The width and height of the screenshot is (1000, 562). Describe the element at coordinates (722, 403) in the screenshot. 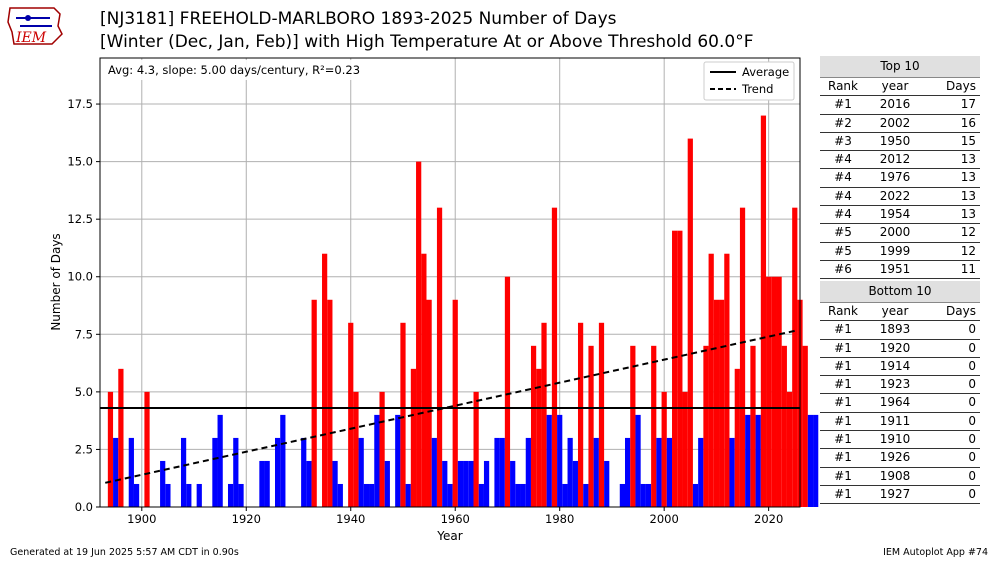

I see `bar-2011` at that location.